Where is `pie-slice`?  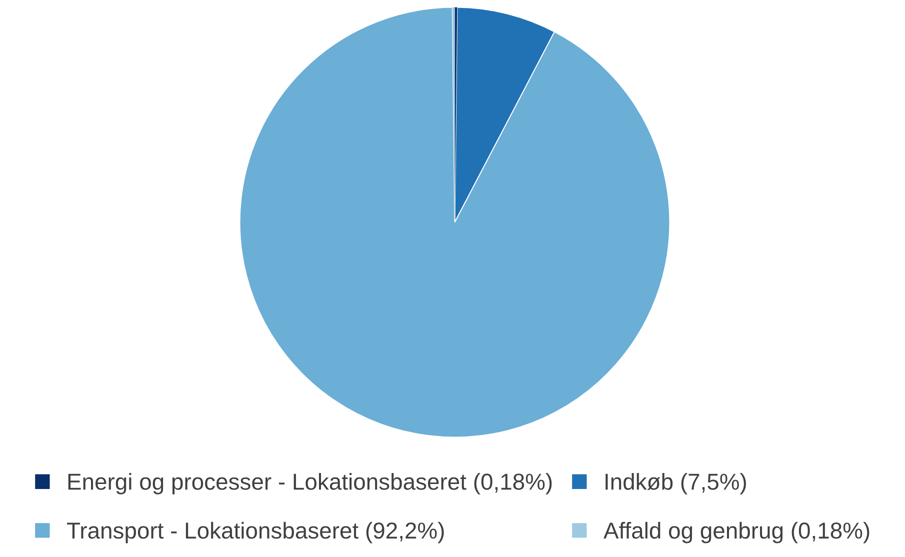 pie-slice is located at coordinates (453, 114).